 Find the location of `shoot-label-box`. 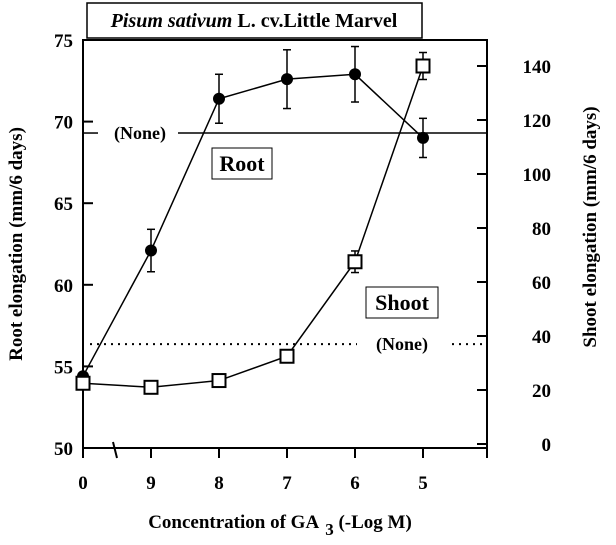

shoot-label-box is located at coordinates (402, 302).